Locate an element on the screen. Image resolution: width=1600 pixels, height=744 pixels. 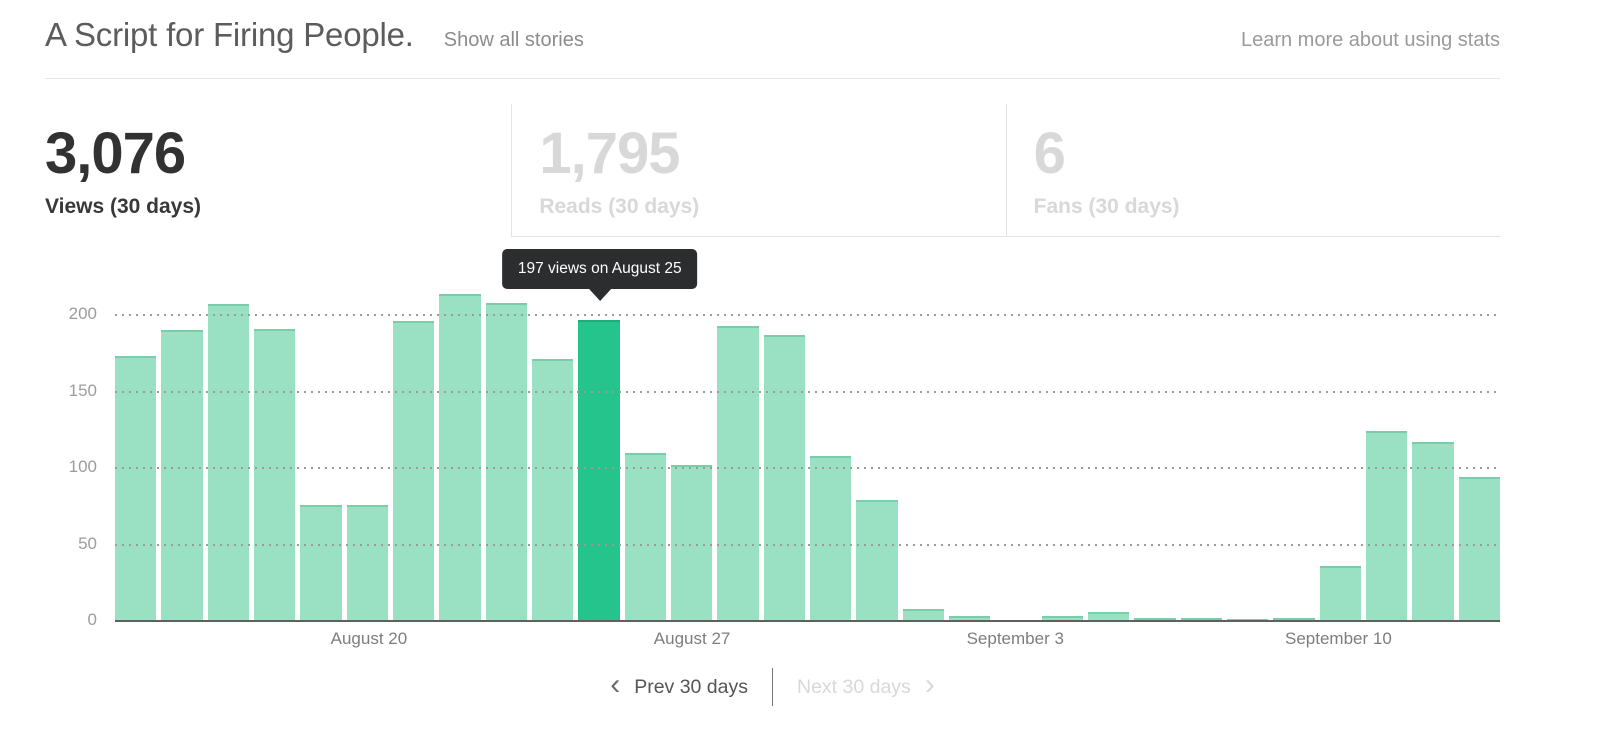
x-tick-september-10: September 10 is located at coordinates (1338, 638).